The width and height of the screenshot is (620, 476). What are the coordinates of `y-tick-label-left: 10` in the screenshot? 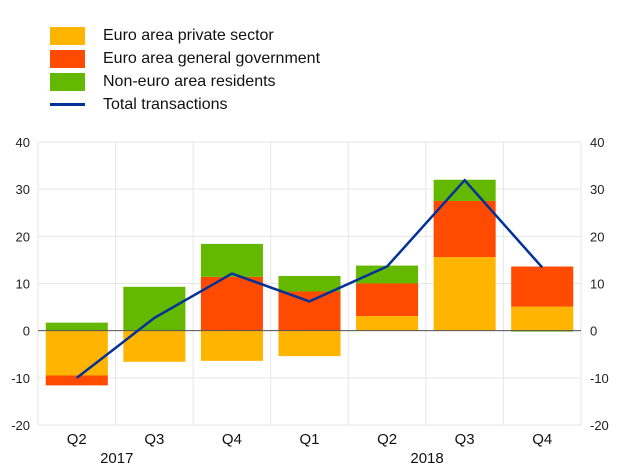 It's located at (23, 284).